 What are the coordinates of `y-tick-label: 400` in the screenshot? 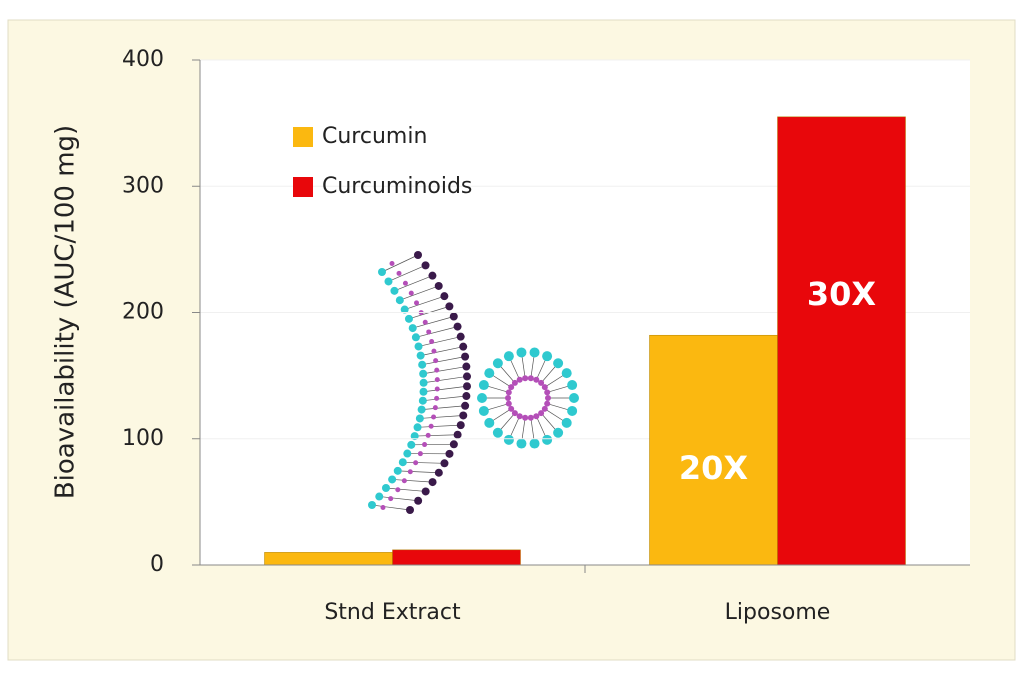 It's located at (143, 59).